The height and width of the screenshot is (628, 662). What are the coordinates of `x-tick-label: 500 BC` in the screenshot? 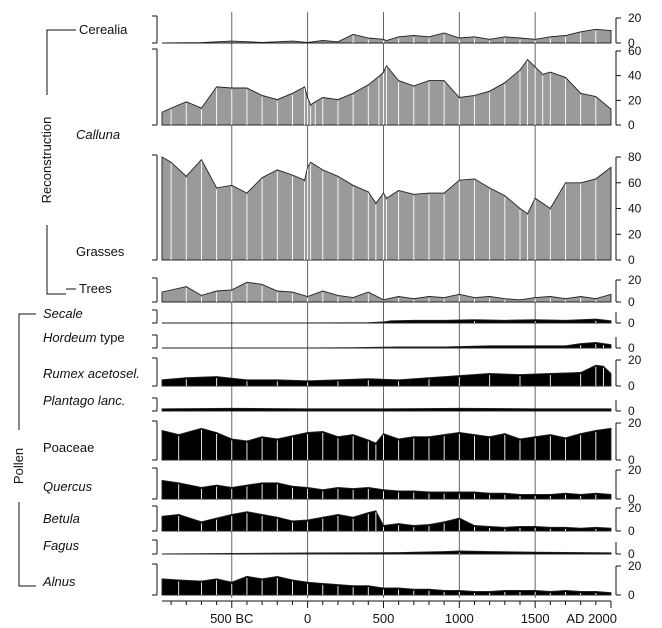 It's located at (231, 618).